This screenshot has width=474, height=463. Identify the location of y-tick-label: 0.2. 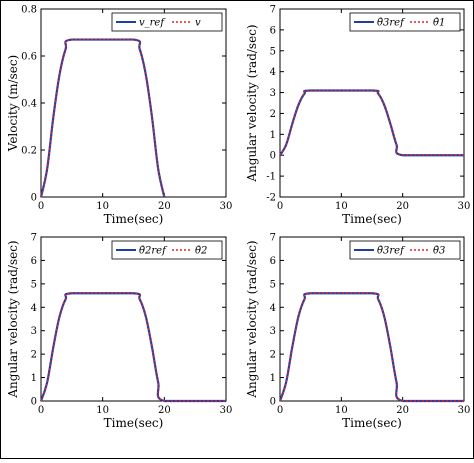
(29, 151).